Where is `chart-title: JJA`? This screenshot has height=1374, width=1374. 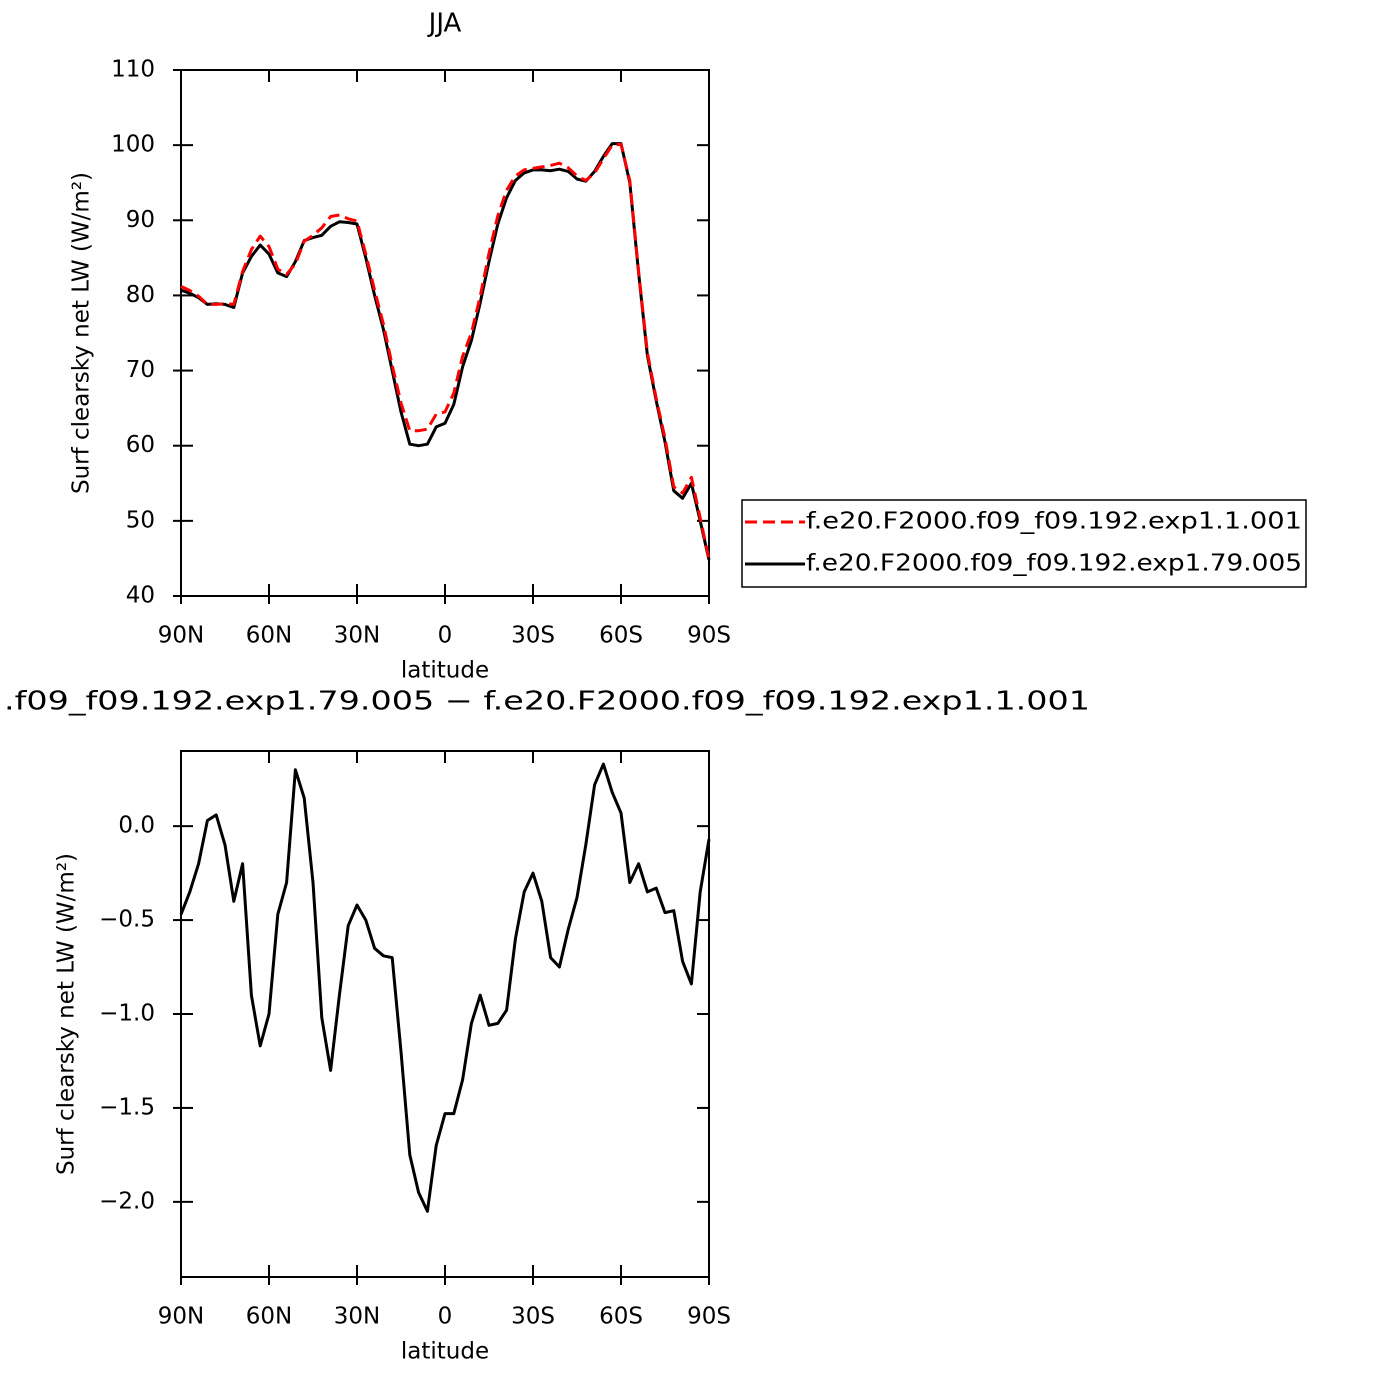 chart-title: JJA is located at coordinates (444, 24).